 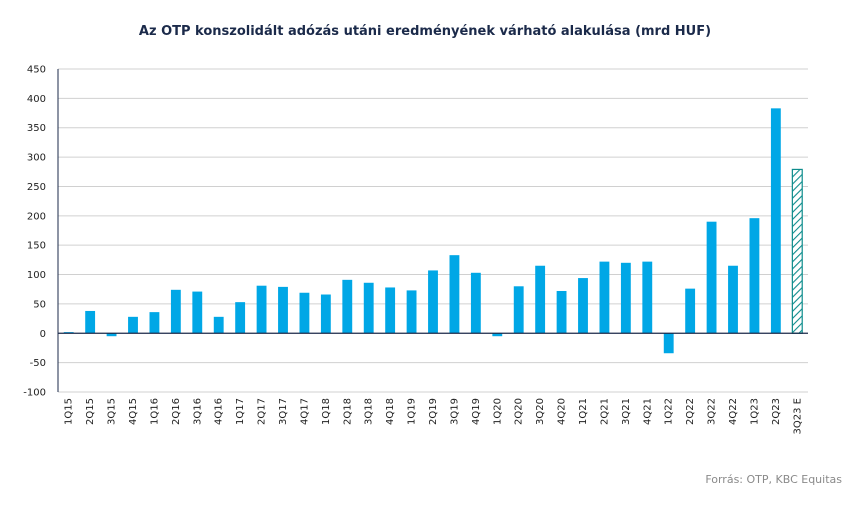 I want to click on x-tick-label: 1Q22, so click(x=669, y=411).